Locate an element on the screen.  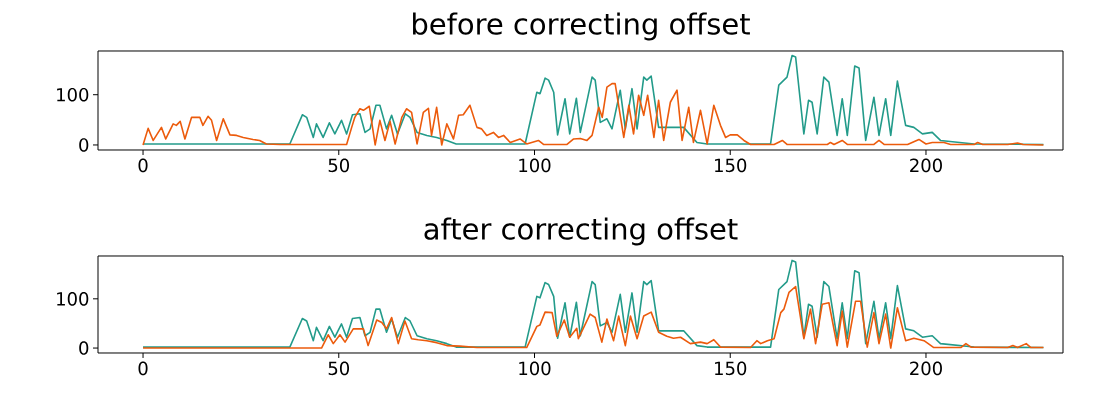
chart-title: after correcting offset is located at coordinates (581, 231).